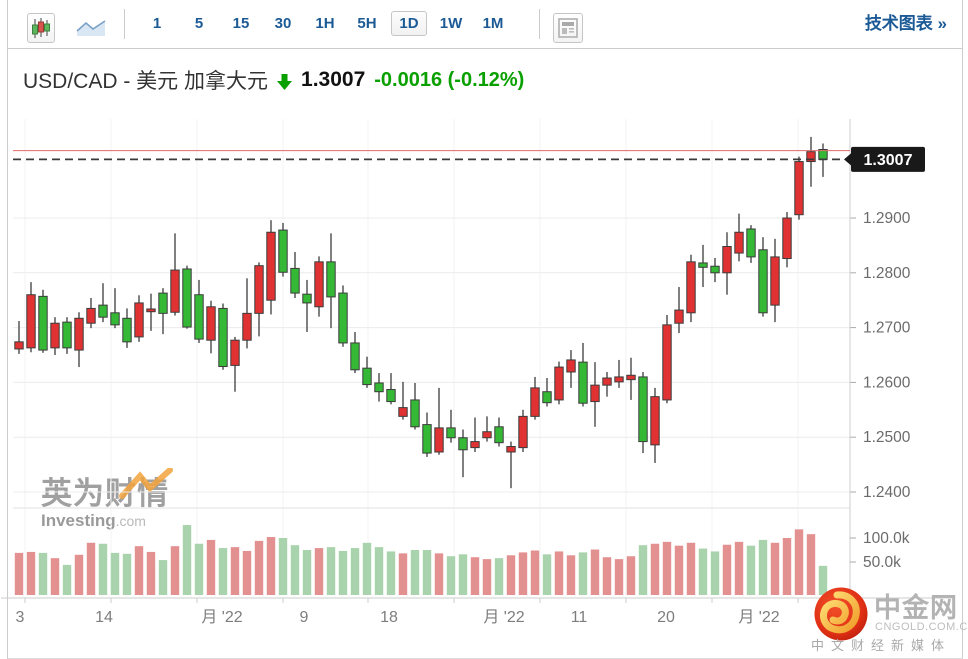  What do you see at coordinates (146, 483) in the screenshot?
I see `watermark-arrow-icon` at bounding box center [146, 483].